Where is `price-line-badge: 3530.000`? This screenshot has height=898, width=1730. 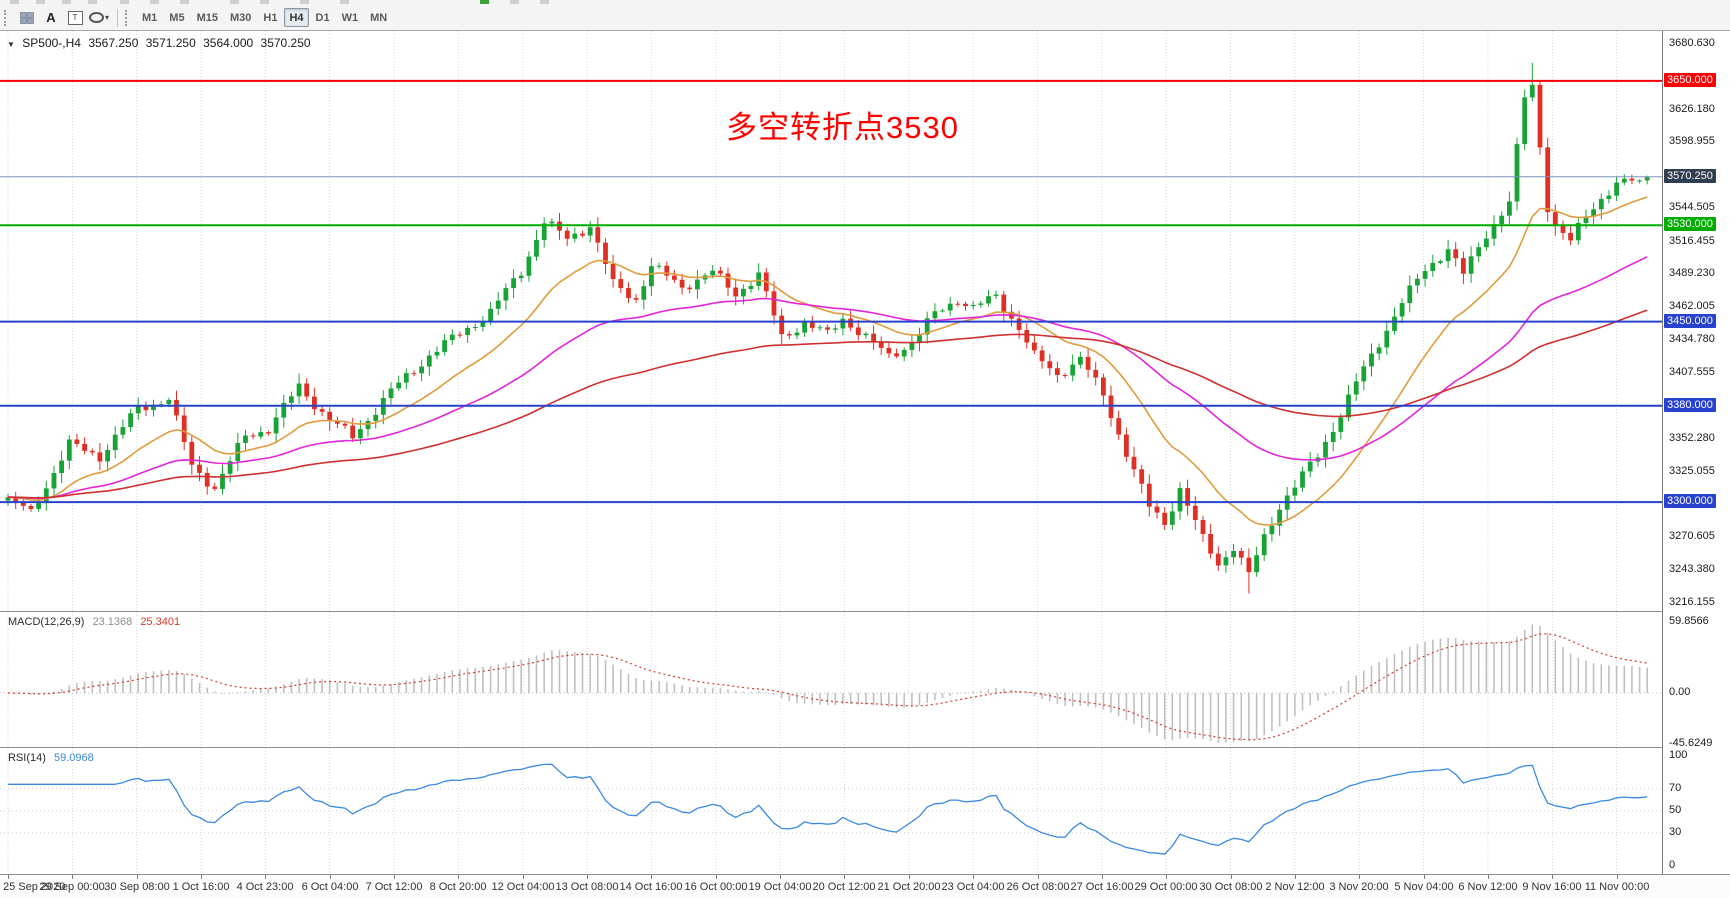
price-line-badge: 3530.000 is located at coordinates (1690, 224).